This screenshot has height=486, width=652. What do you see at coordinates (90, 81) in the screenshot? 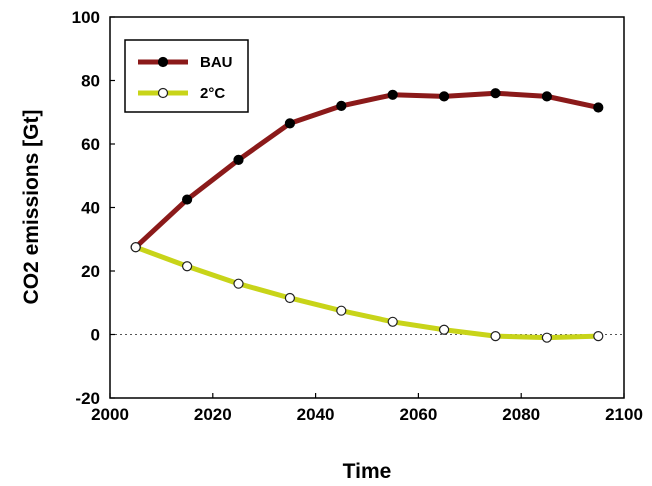
I see `y-tick-label: 80` at bounding box center [90, 81].